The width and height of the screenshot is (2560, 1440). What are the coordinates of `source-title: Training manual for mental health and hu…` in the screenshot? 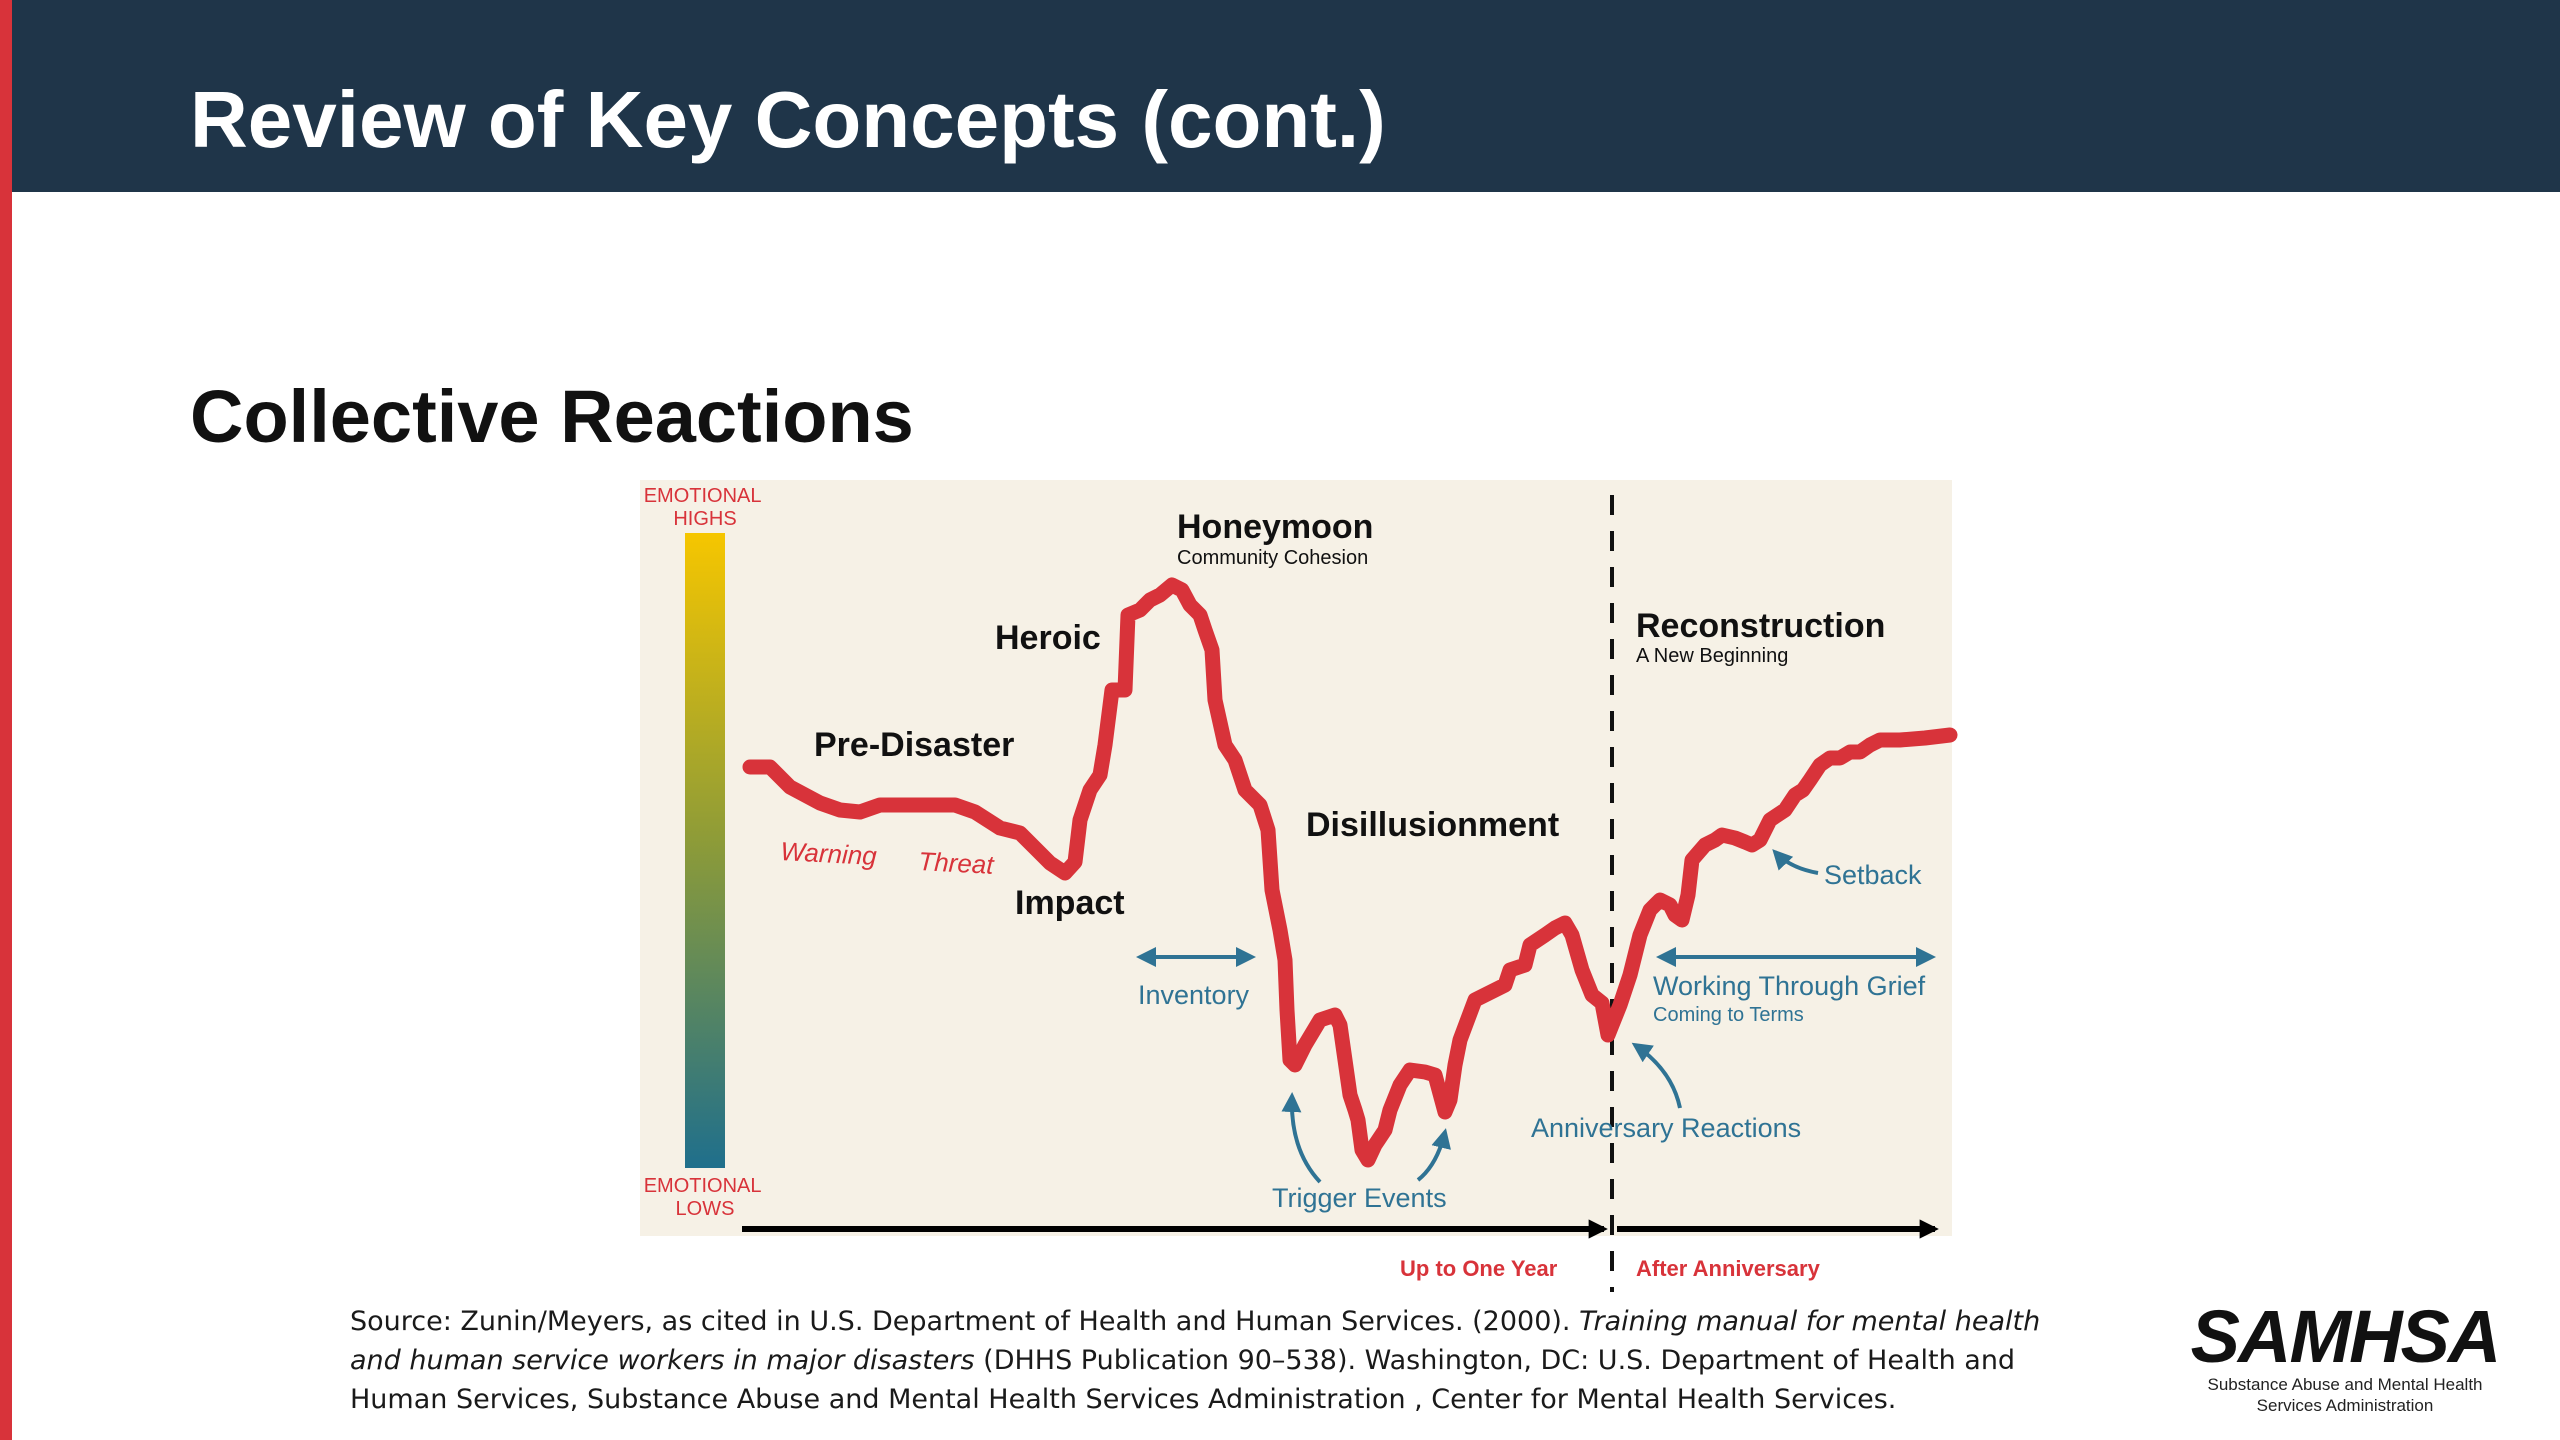 It's located at (1195, 1341).